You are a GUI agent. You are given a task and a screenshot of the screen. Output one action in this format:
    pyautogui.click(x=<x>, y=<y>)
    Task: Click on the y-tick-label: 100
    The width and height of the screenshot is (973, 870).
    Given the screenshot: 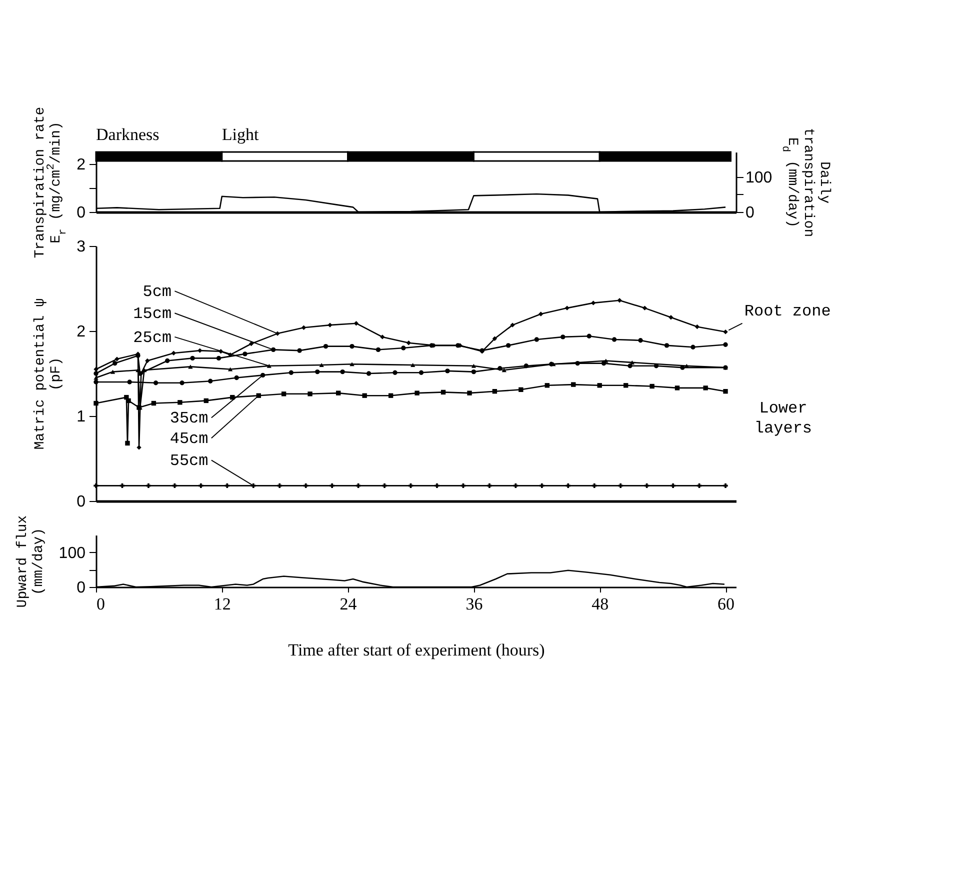 What is the action you would take?
    pyautogui.click(x=72, y=553)
    